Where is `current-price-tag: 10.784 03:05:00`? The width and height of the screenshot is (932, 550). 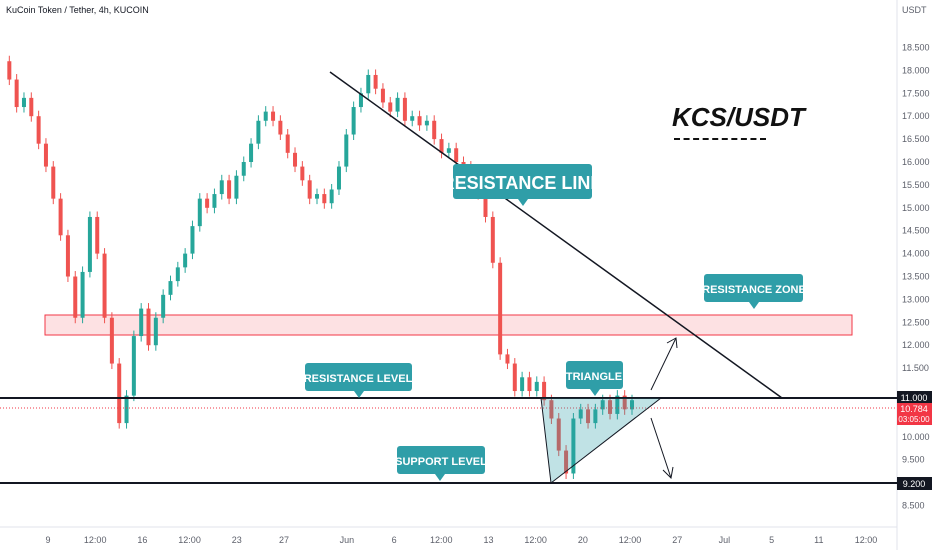
current-price-tag: 10.784 03:05:00 is located at coordinates (914, 414).